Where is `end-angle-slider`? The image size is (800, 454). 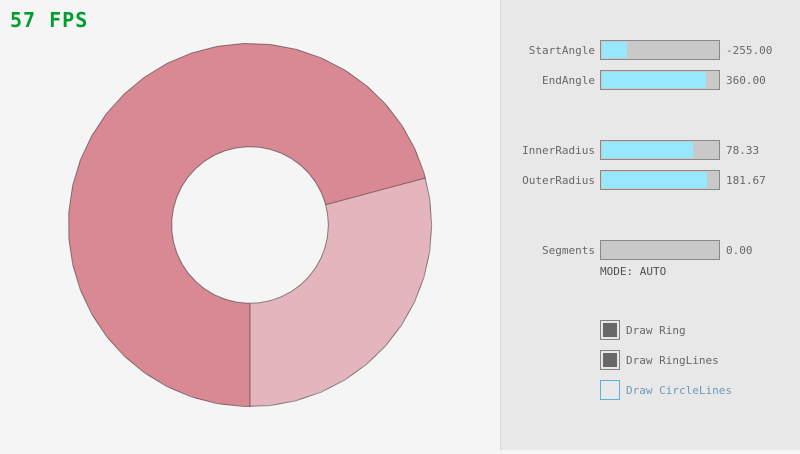 end-angle-slider is located at coordinates (660, 80).